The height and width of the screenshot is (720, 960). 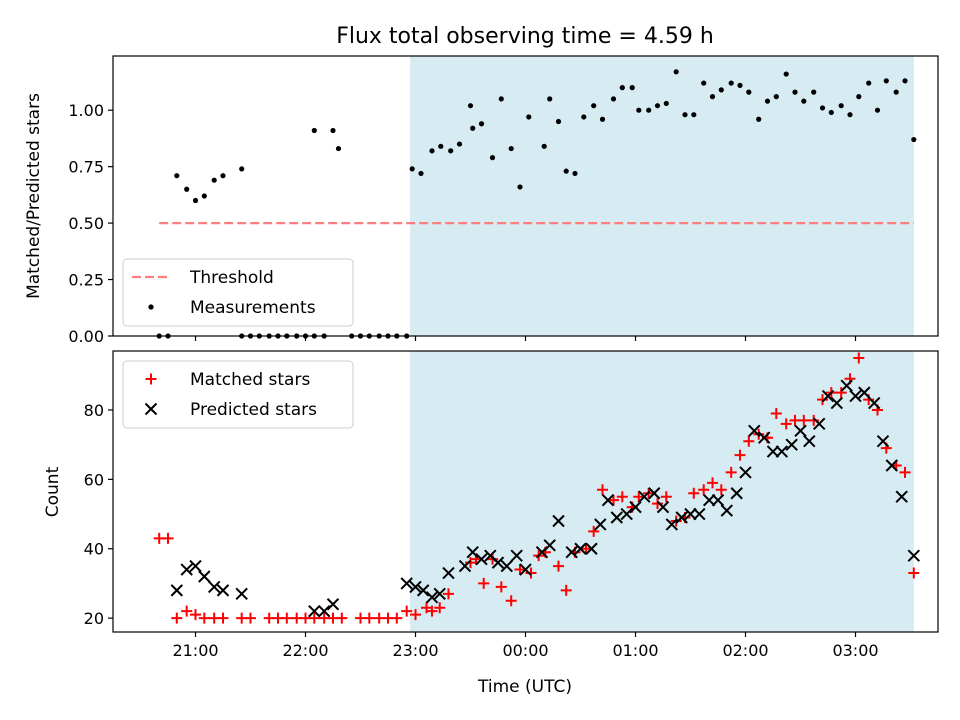 What do you see at coordinates (195, 650) in the screenshot?
I see `x-tick-label: 21:00` at bounding box center [195, 650].